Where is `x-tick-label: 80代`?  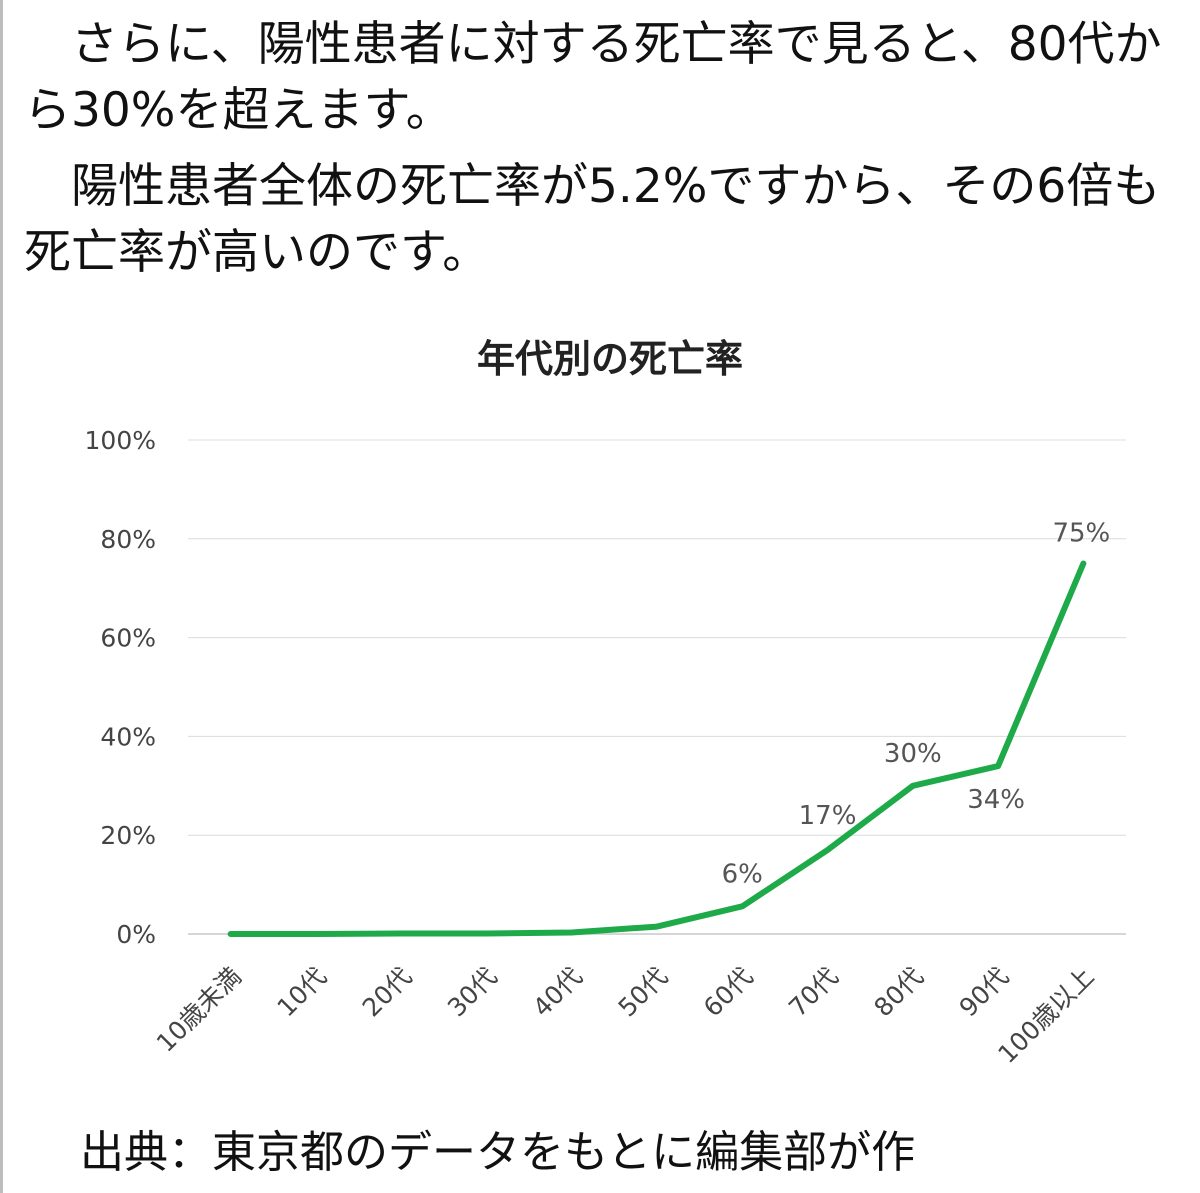
x-tick-label: 80代 is located at coordinates (898, 992).